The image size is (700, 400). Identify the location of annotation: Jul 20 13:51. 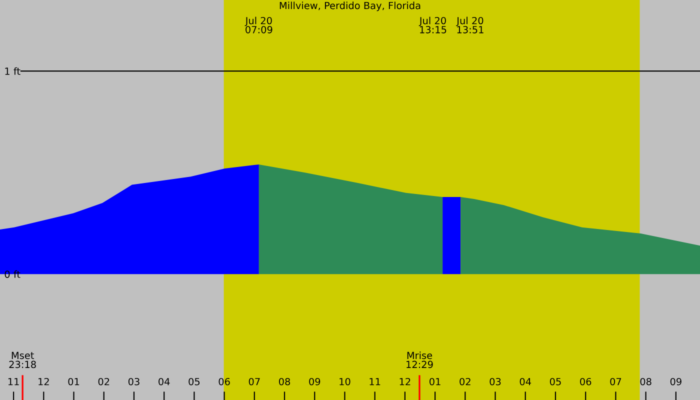
(470, 25).